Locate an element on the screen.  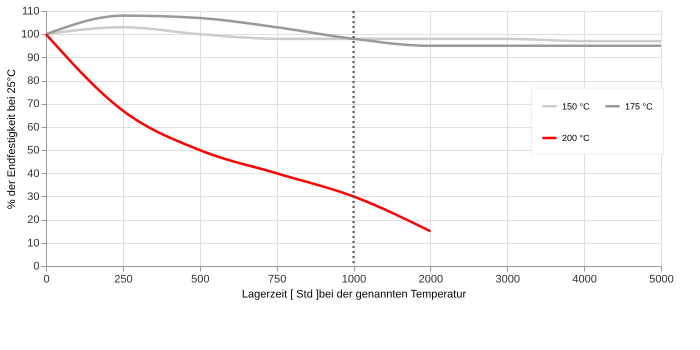
y-tick-label: 100 is located at coordinates (30, 34).